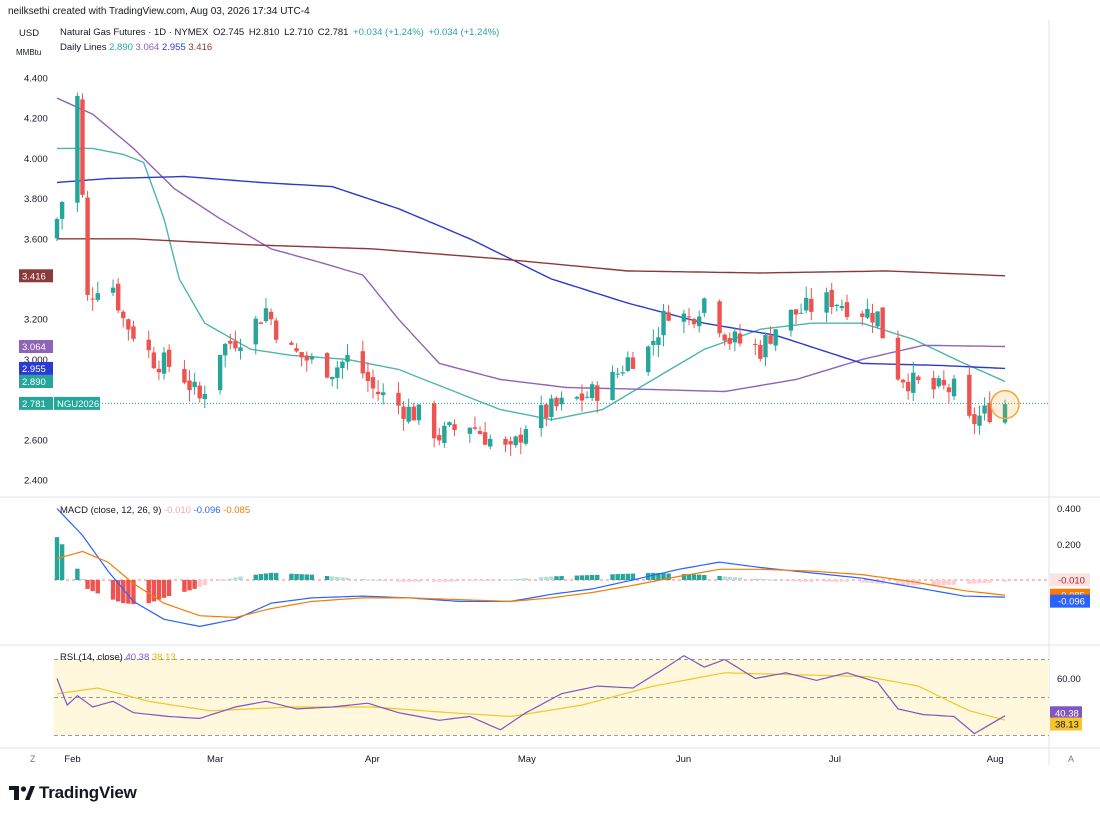 The image size is (1100, 816). Describe the element at coordinates (33, 759) in the screenshot. I see `timezone-corner: Z` at that location.